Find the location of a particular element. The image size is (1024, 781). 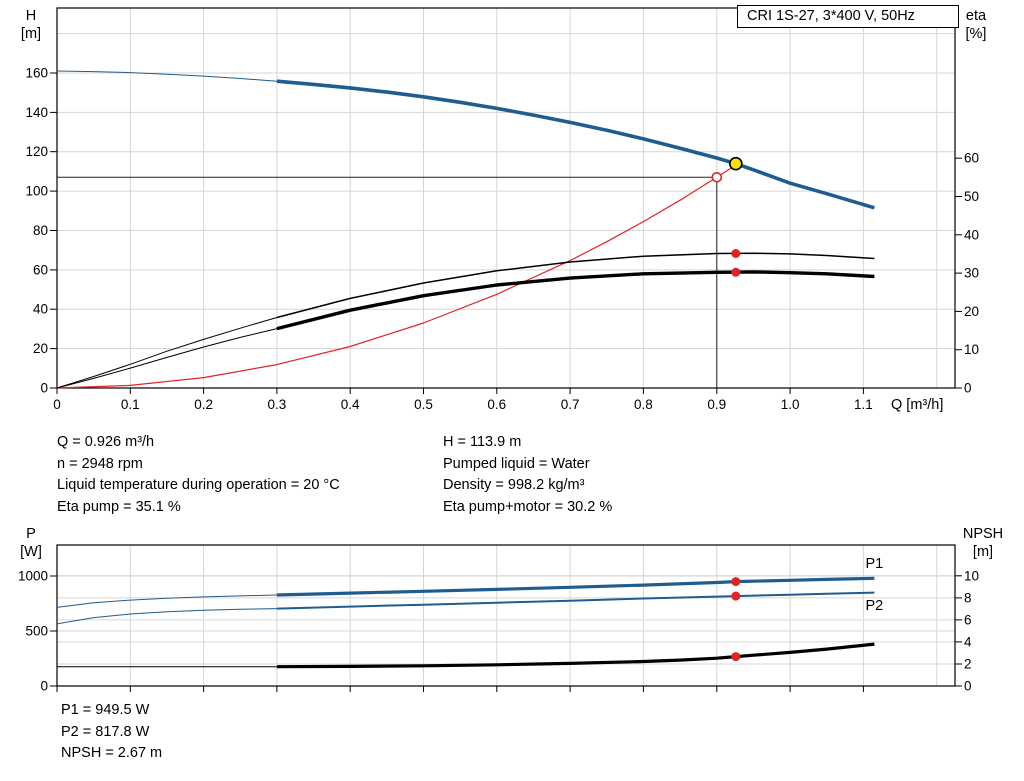

eta-pump-duty-marker is located at coordinates (736, 253).